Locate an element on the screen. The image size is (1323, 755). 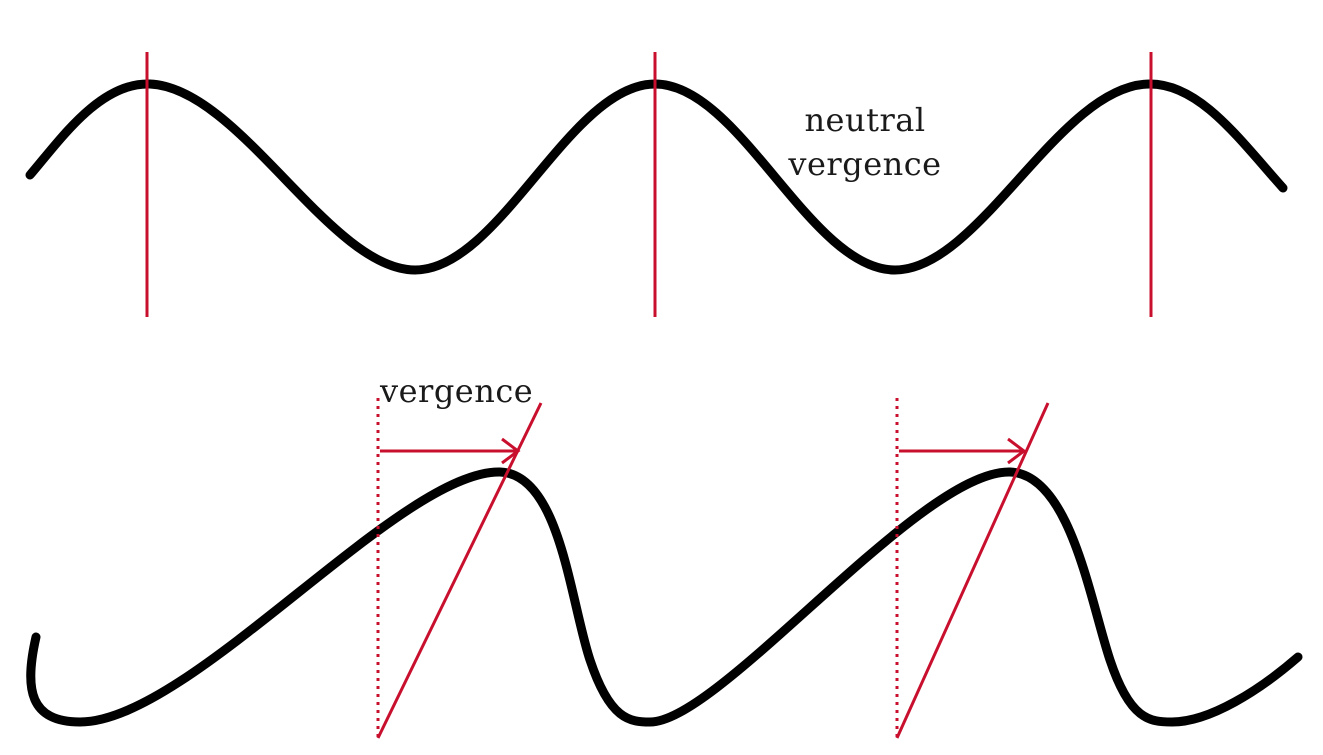
neutral-vergence-label-line1: neutral is located at coordinates (864, 120).